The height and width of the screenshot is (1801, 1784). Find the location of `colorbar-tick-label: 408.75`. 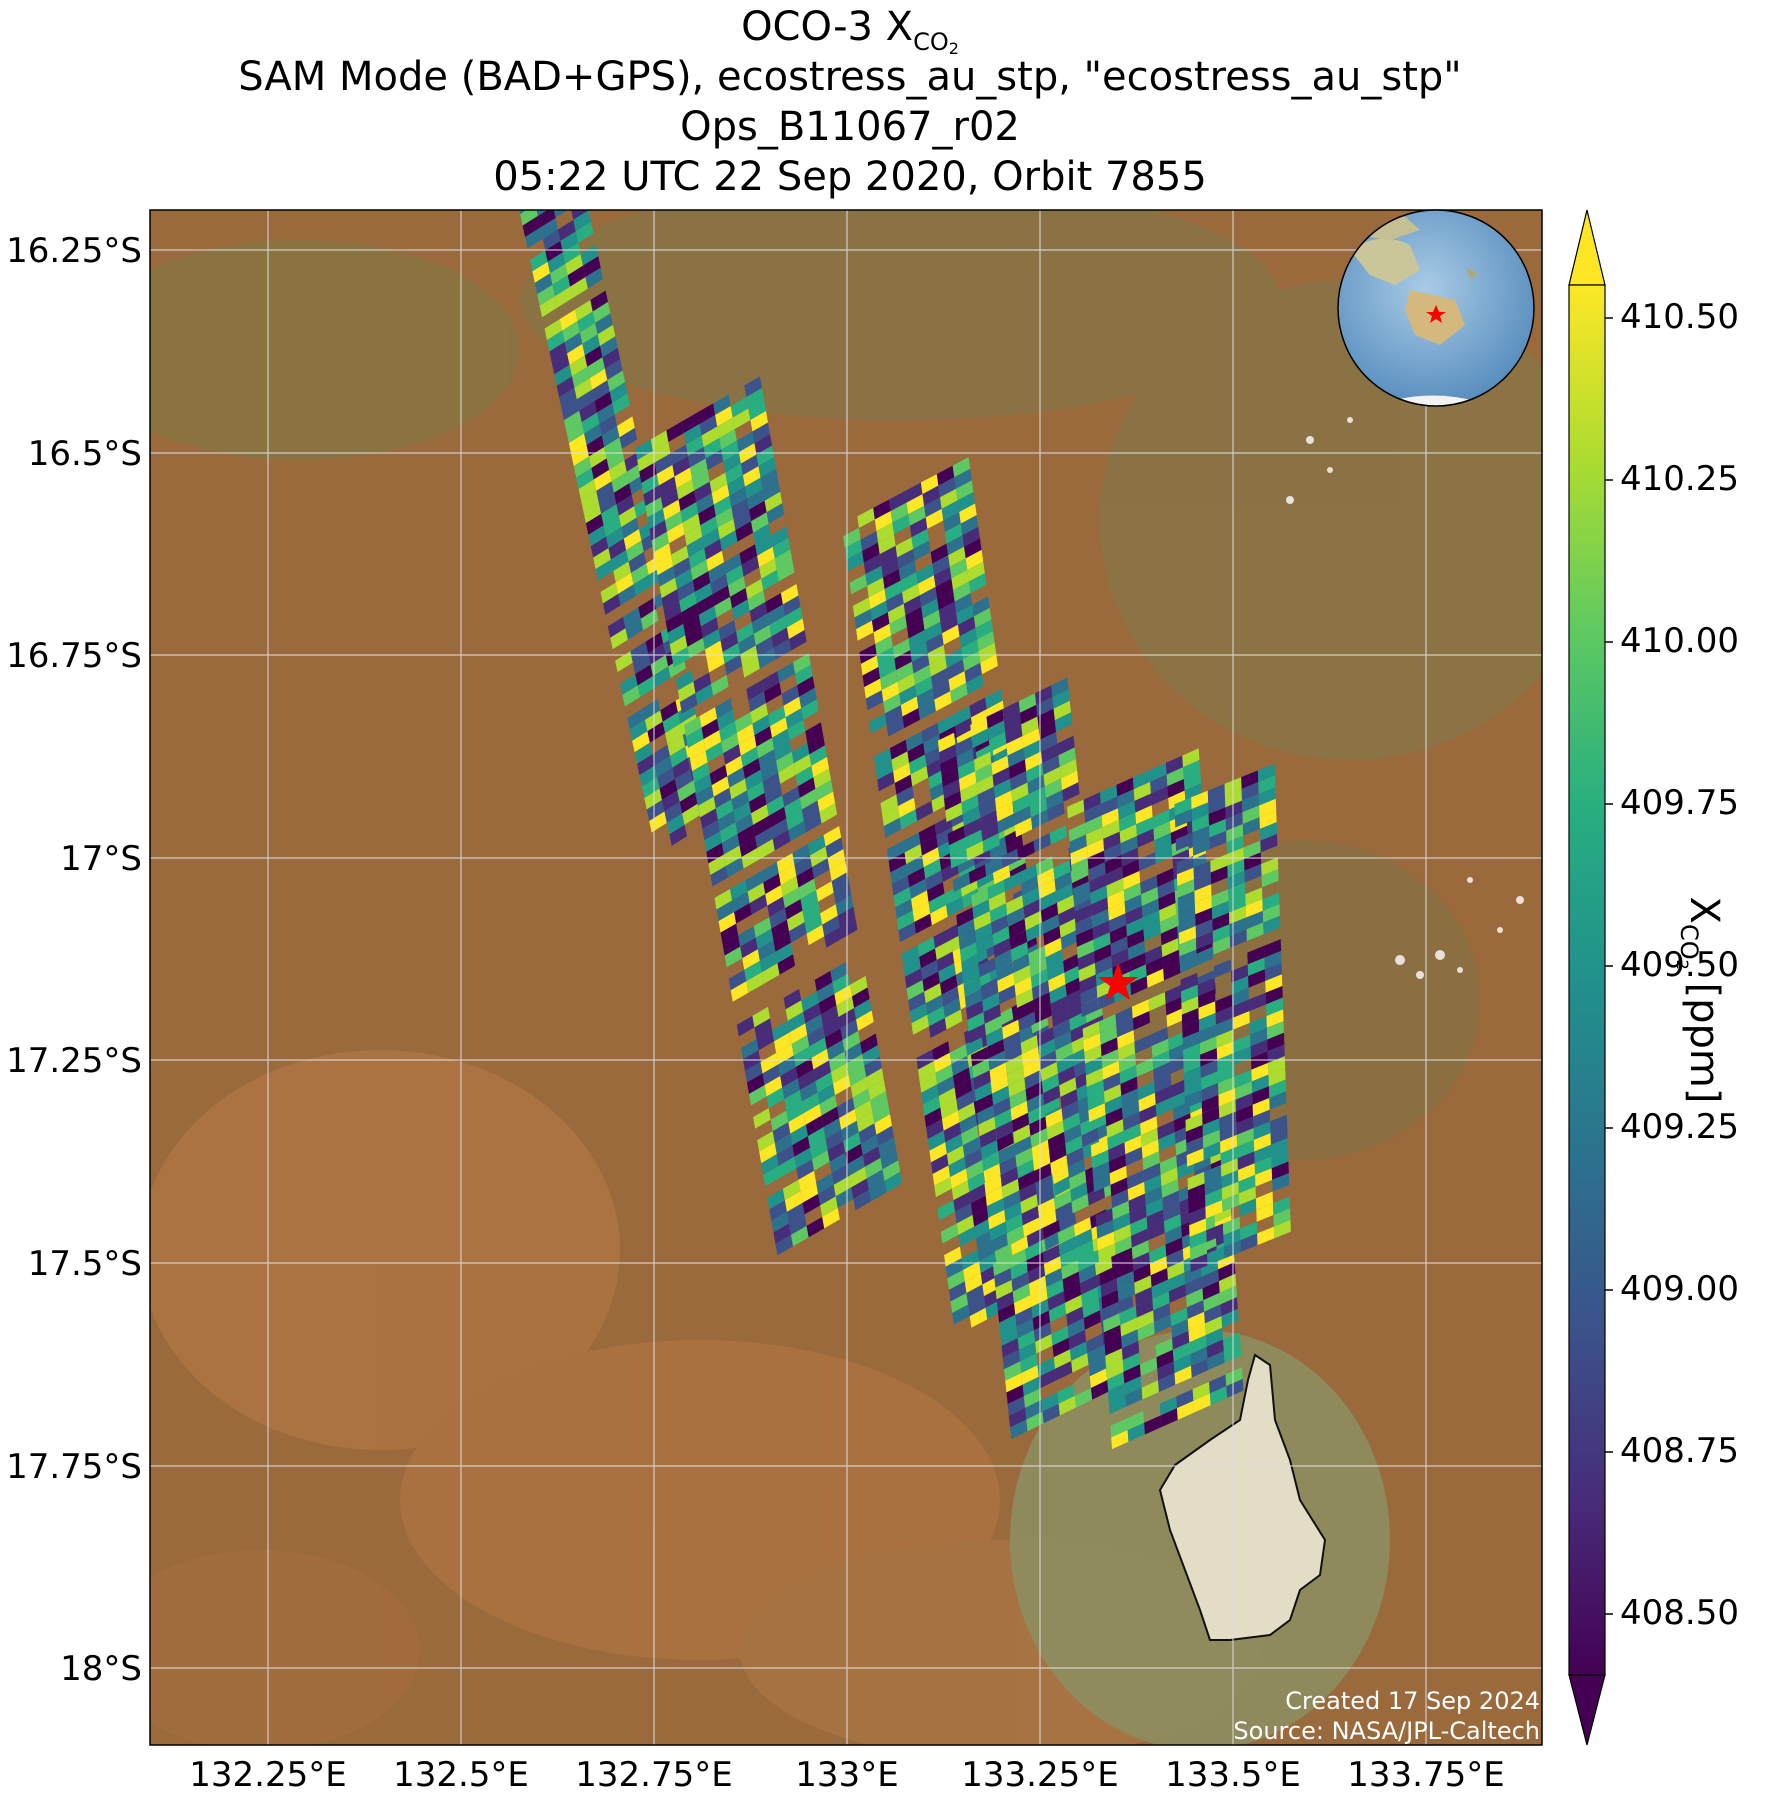

colorbar-tick-label: 408.75 is located at coordinates (1679, 1451).